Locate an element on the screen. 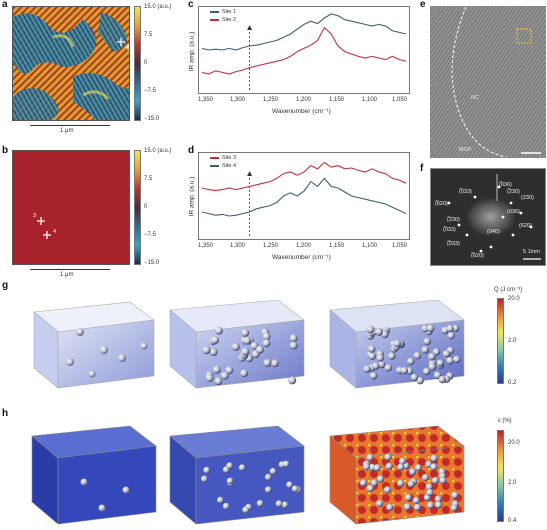 The height and width of the screenshot is (530, 547). legend-d-item-1: Site 3 is located at coordinates (223, 158).